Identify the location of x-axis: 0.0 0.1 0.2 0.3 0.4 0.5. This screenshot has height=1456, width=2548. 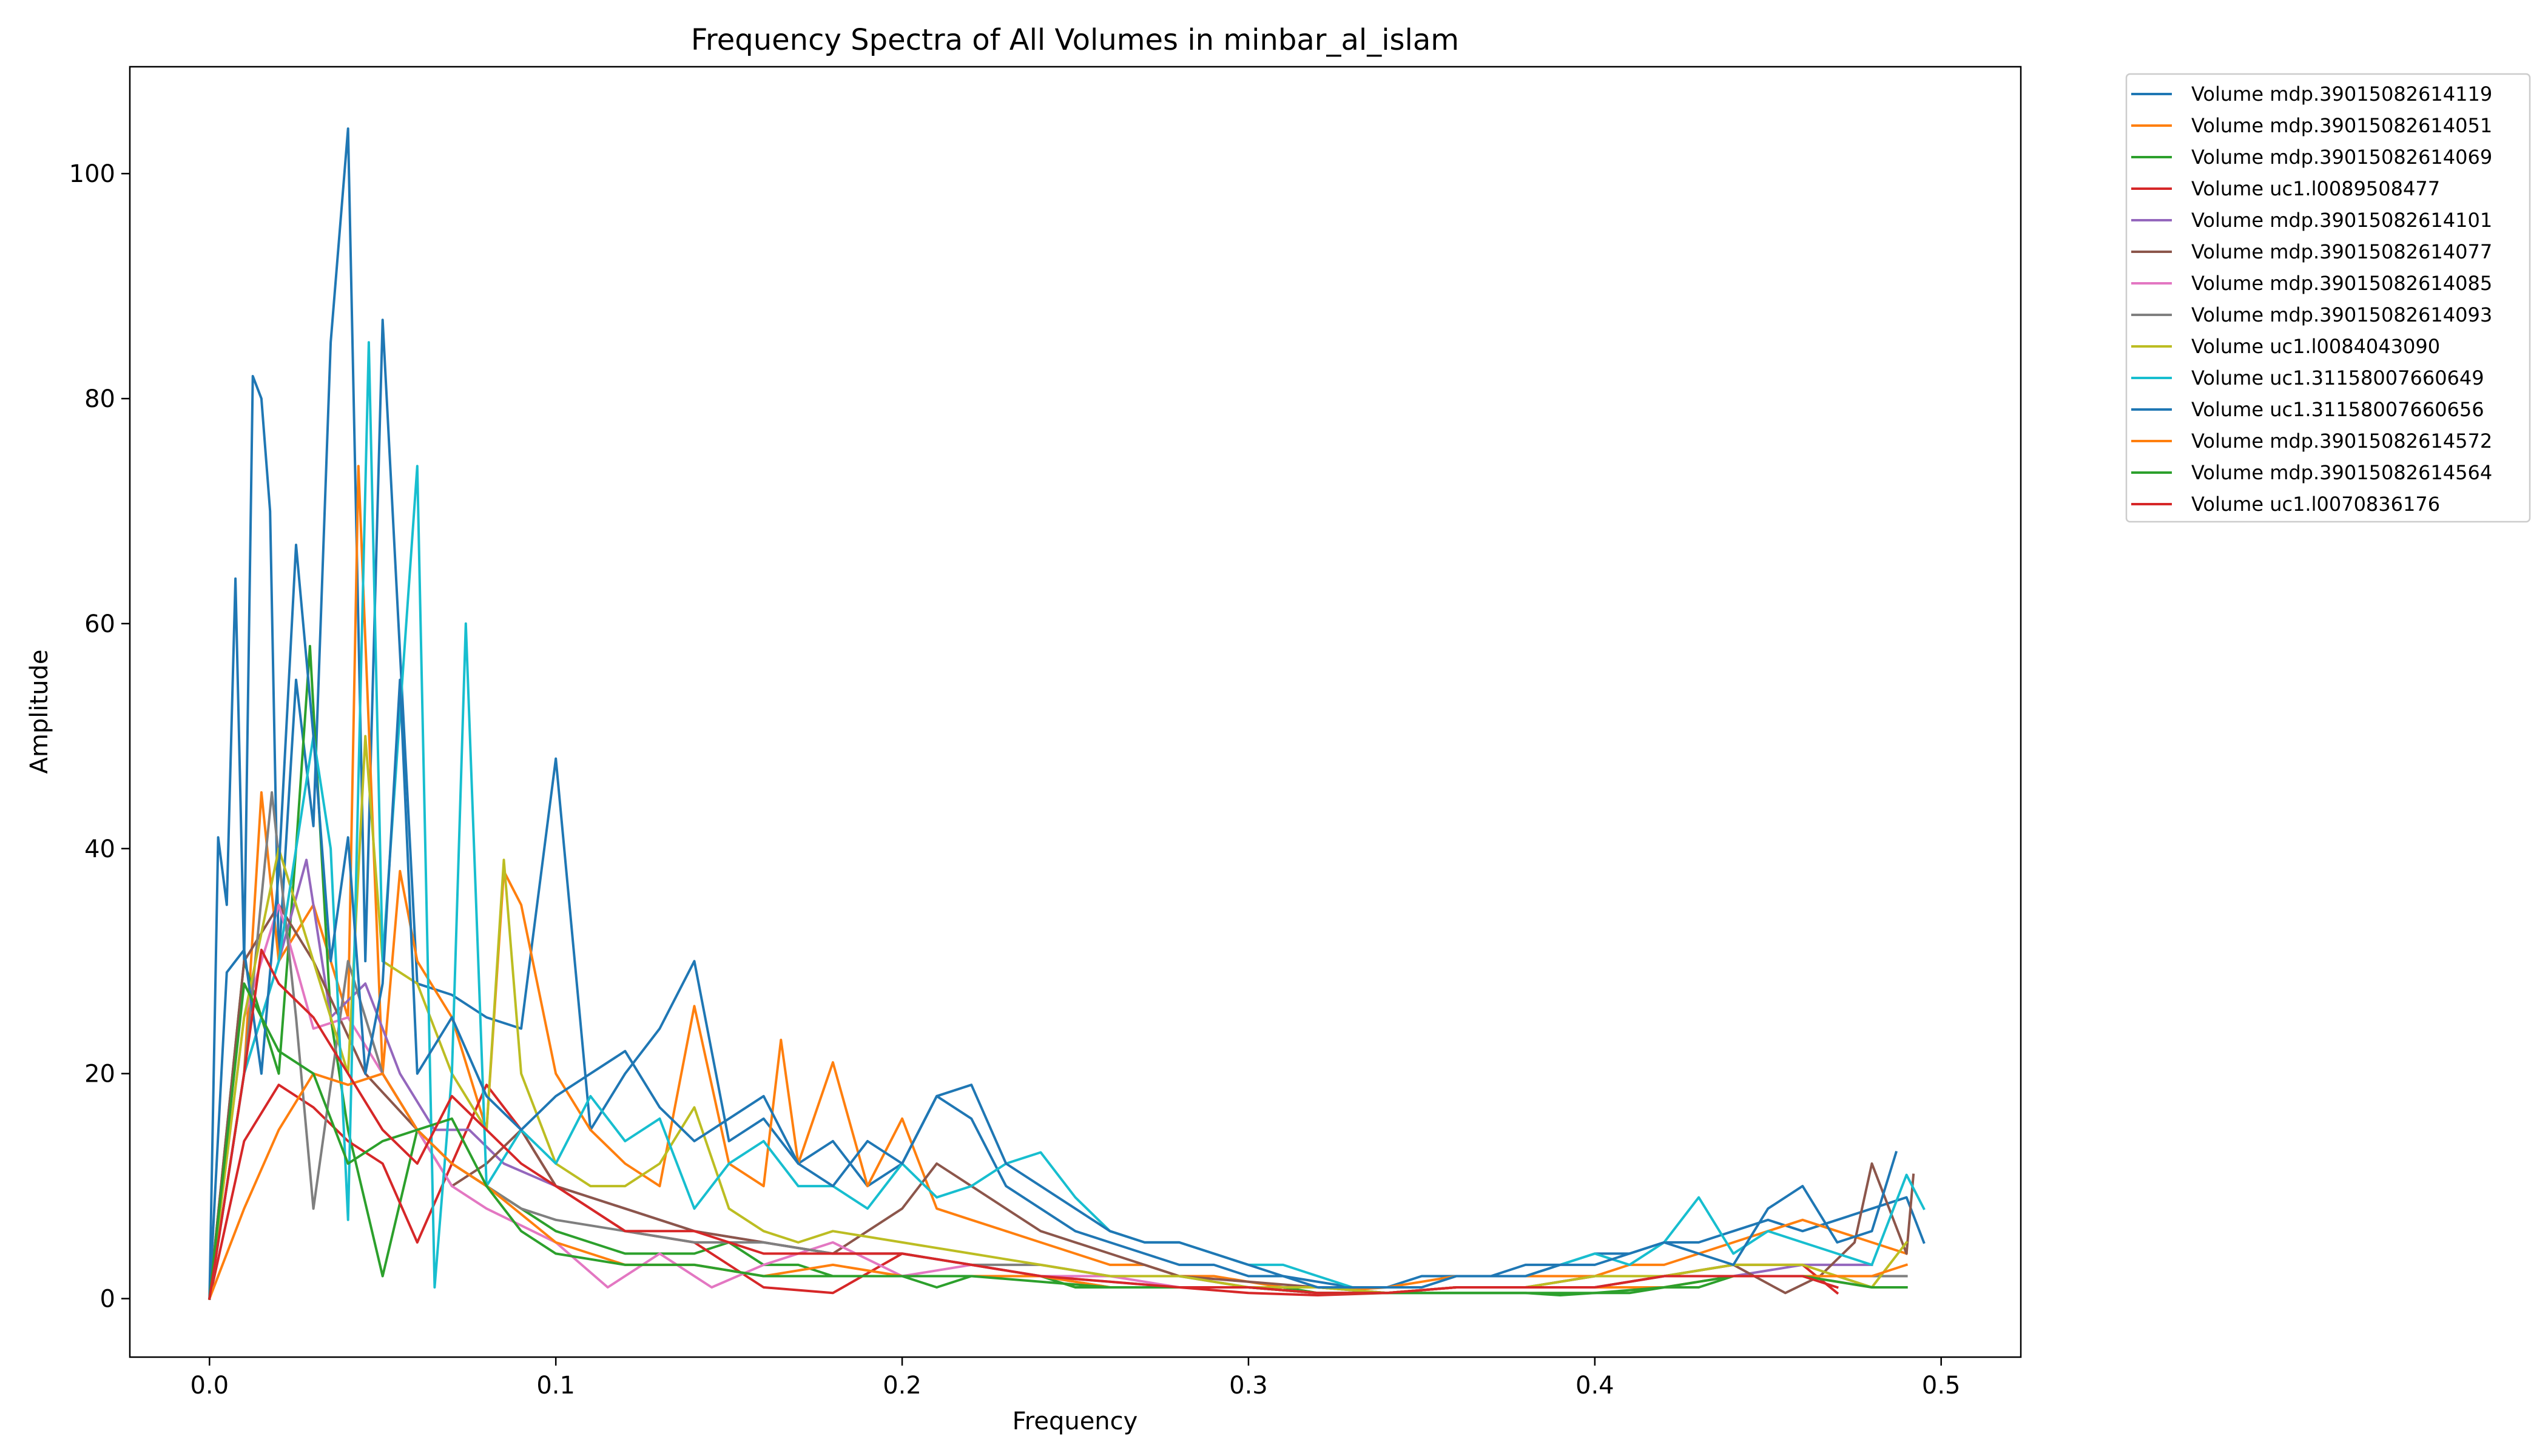
(1075, 1378).